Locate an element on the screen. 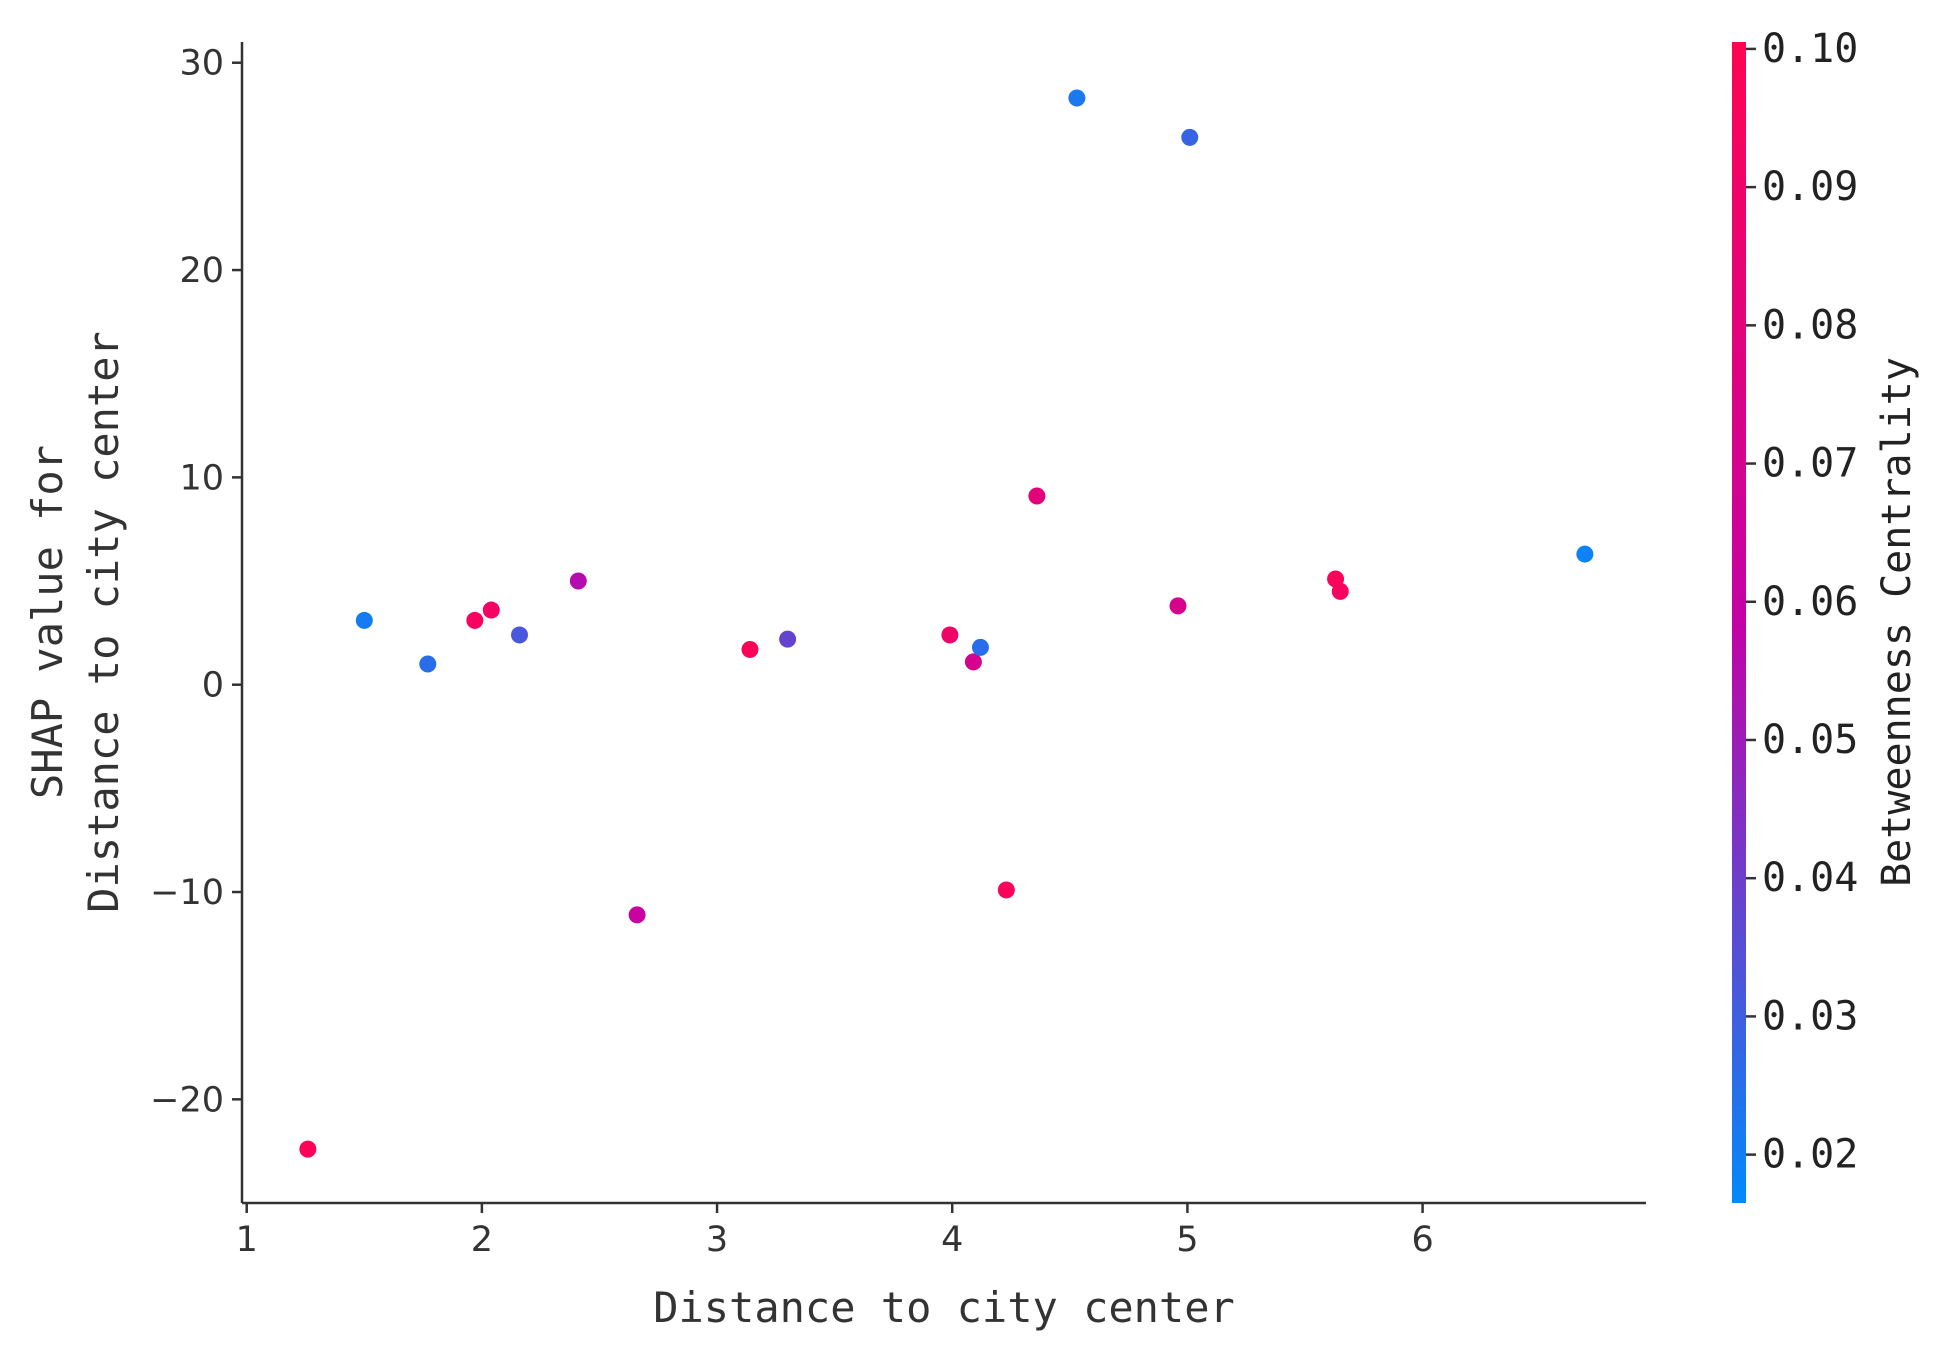  x-tick-label: 6 is located at coordinates (1422, 1240).